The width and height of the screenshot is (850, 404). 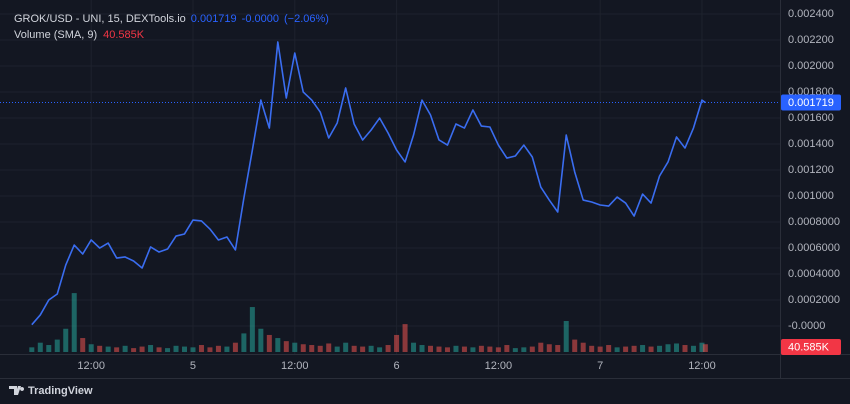 I want to click on last-price-label: 0.001719, so click(x=811, y=103).